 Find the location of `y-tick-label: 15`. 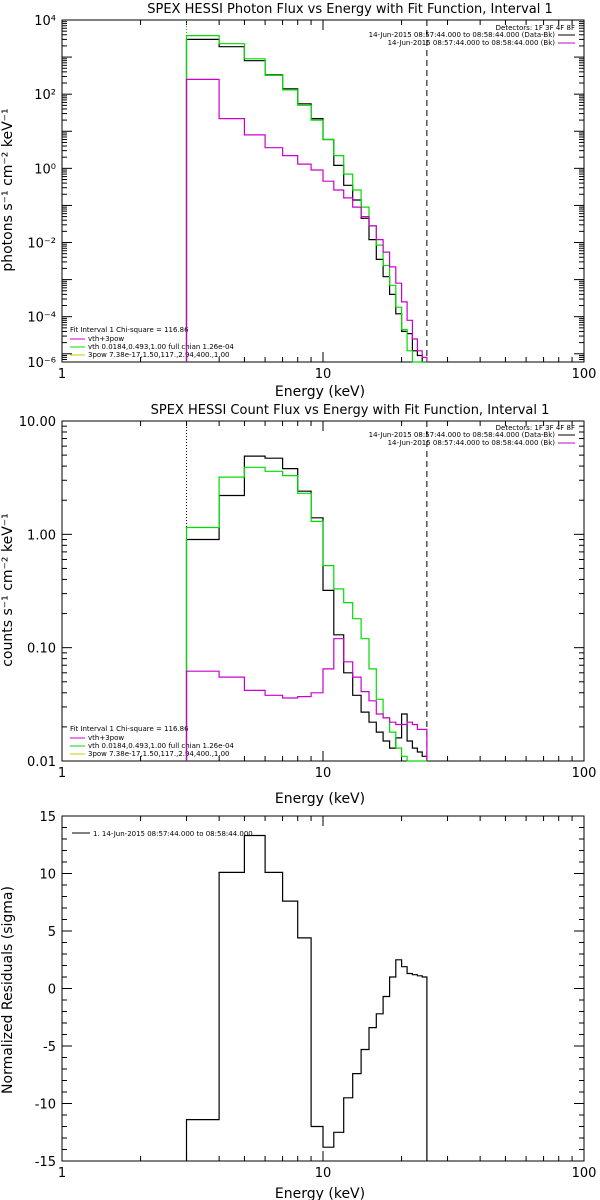

y-tick-label: 15 is located at coordinates (47, 817).